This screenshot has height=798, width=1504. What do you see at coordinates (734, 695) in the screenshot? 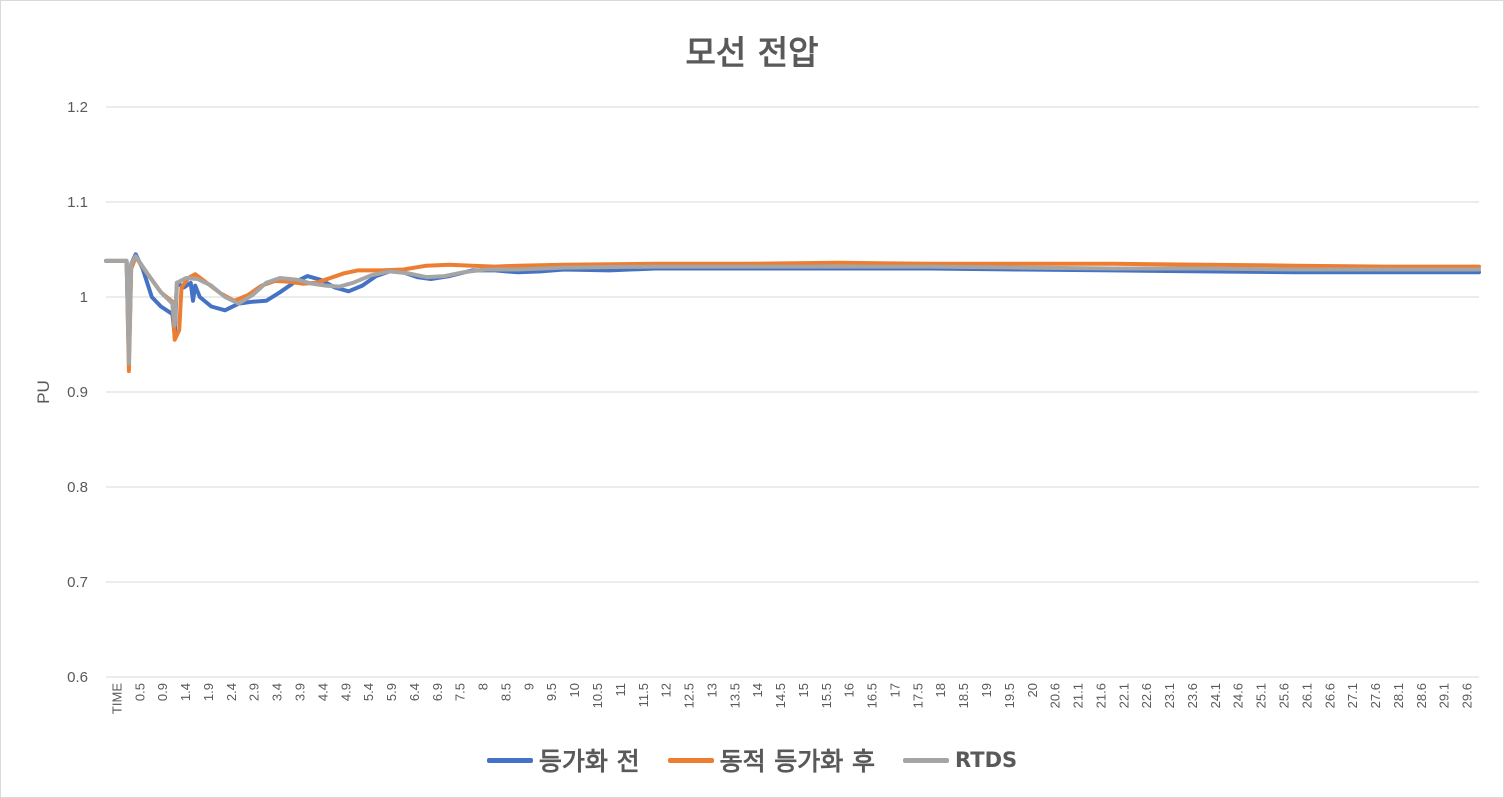
I see `x-tick-label: 13.5` at bounding box center [734, 695].